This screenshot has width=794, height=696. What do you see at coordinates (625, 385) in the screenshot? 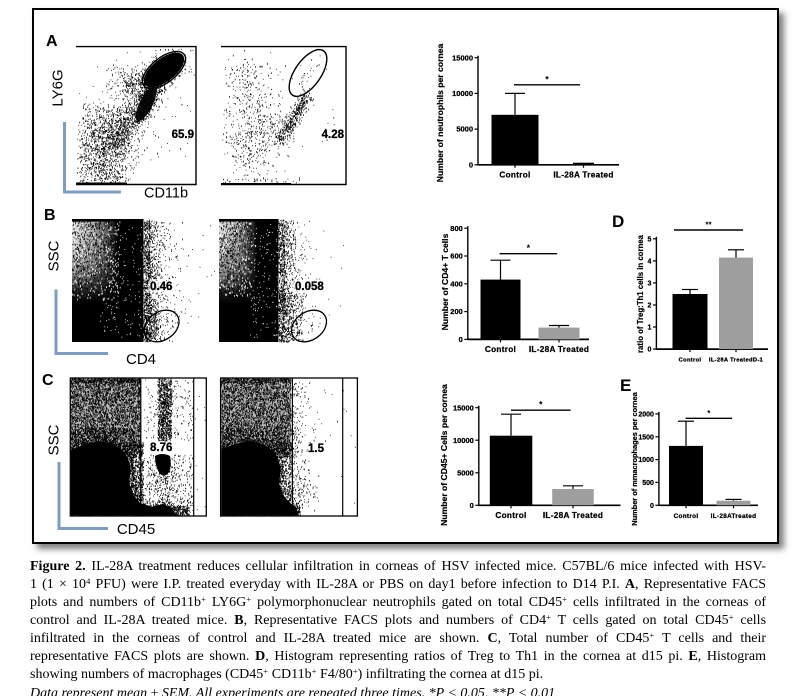
I see `svg-text: E` at bounding box center [625, 385].